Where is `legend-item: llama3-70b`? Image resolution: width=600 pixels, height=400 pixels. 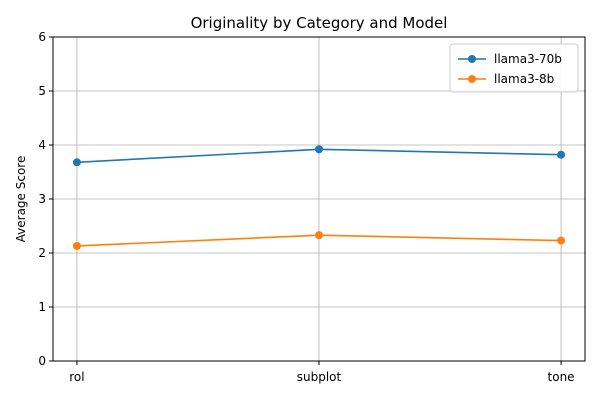
legend-item: llama3-70b is located at coordinates (510, 59).